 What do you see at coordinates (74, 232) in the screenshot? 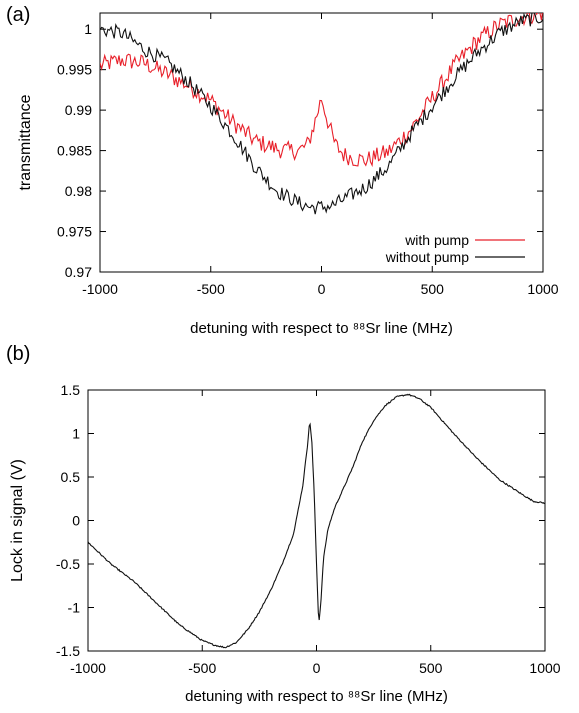
I see `chart1-y-tick-label: 0.975` at bounding box center [74, 232].